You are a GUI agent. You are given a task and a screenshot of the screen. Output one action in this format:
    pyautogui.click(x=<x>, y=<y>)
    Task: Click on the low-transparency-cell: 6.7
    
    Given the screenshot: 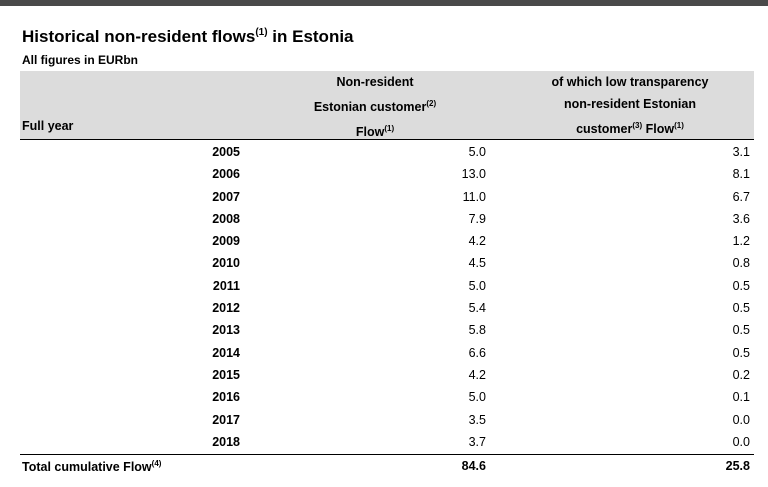 What is the action you would take?
    pyautogui.click(x=741, y=196)
    